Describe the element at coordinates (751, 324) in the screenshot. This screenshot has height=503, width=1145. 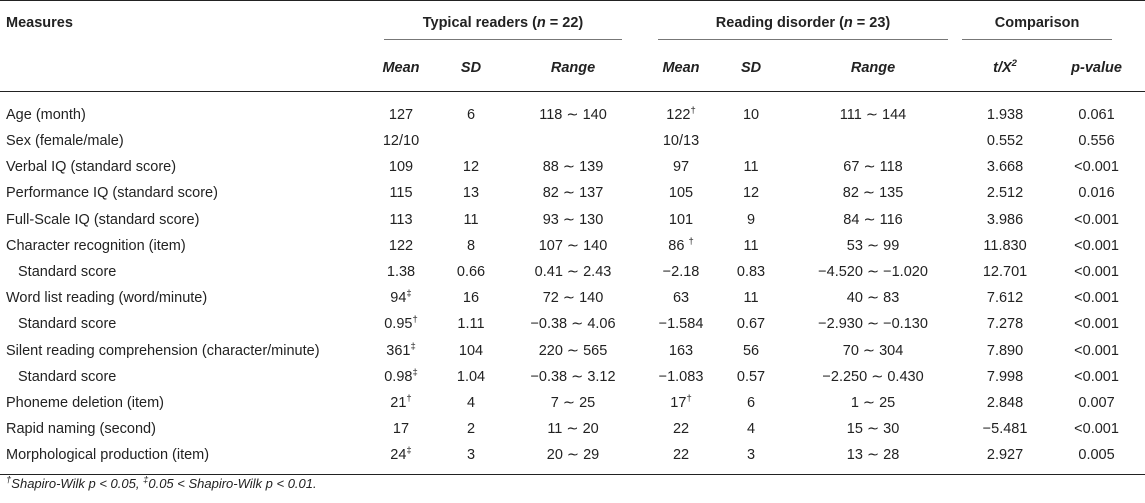
I see `rd-sd-cell: 0.67` at that location.